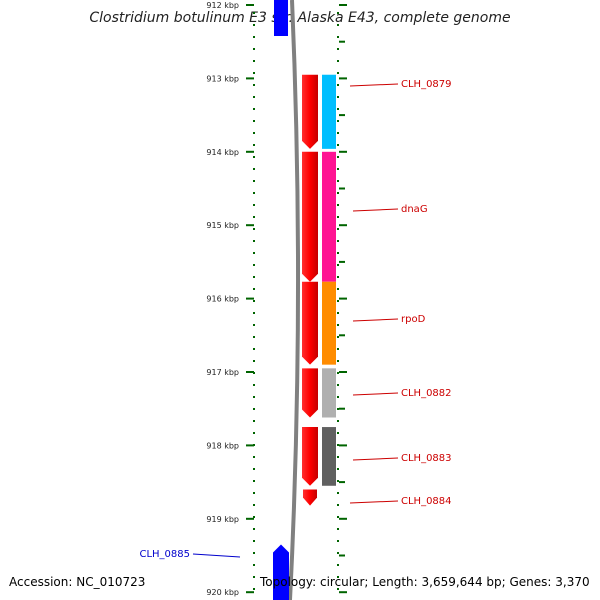 This screenshot has height=600, width=600. Describe the element at coordinates (426, 84) in the screenshot. I see `gene-label-CLH_0879: CLH_0879` at that location.